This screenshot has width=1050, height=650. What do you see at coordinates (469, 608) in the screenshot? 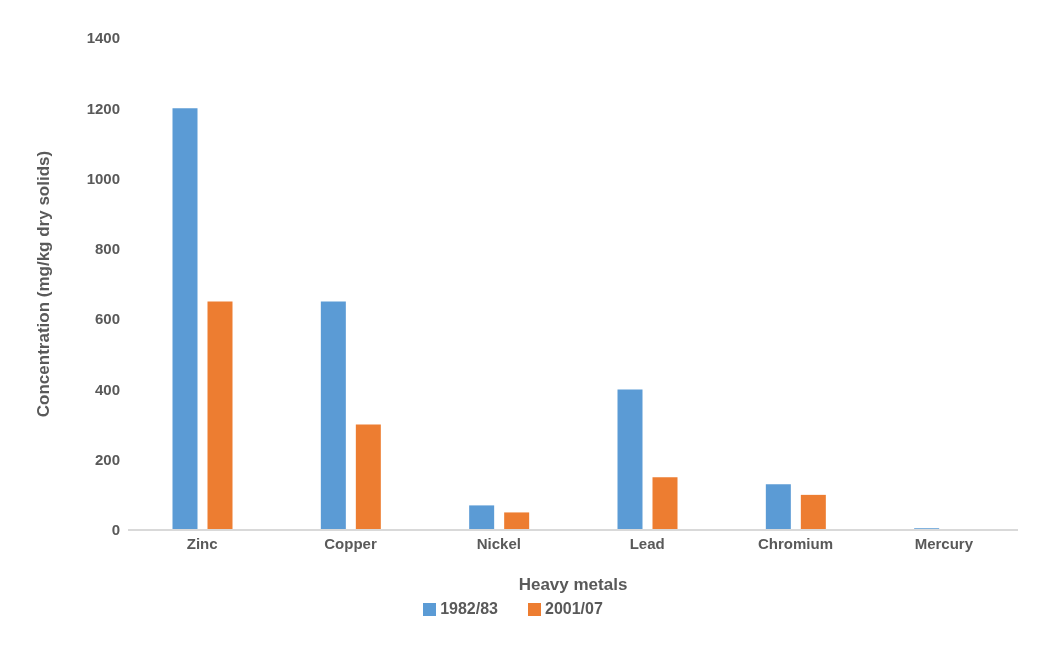
I see `legend-label: 1982/83` at bounding box center [469, 608].